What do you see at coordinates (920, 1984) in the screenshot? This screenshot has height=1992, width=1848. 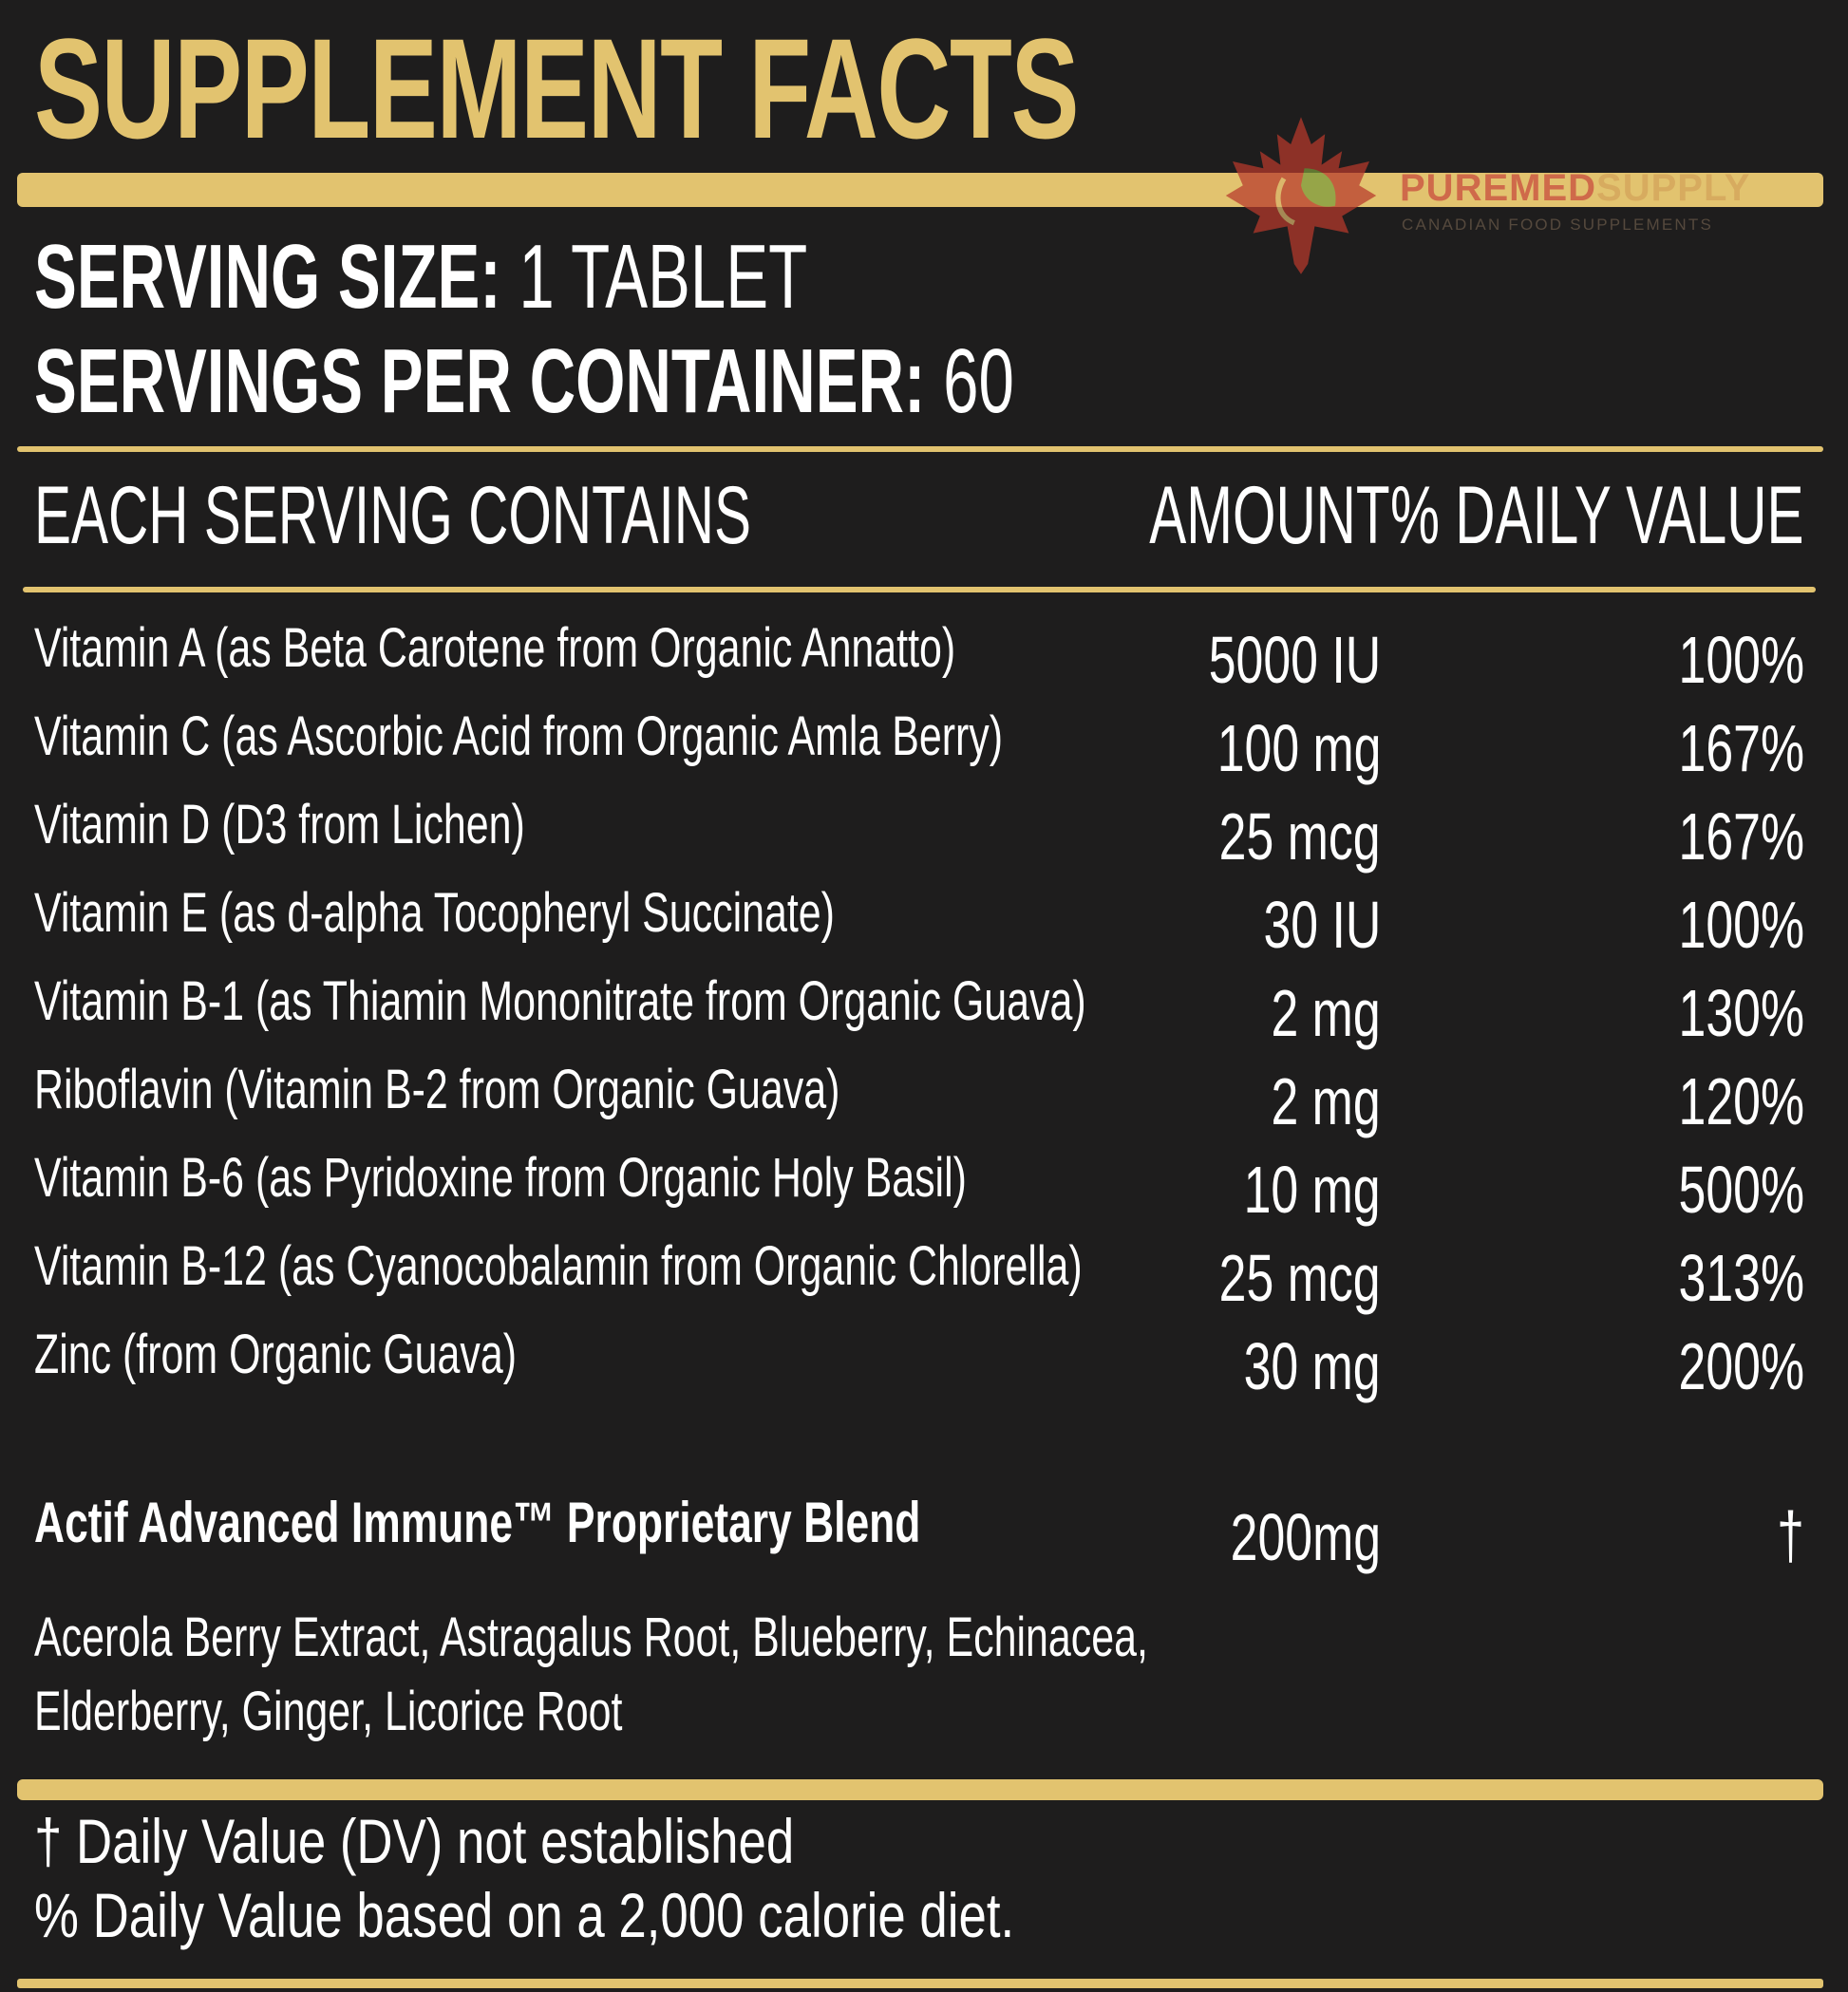 I see `footer-divider` at bounding box center [920, 1984].